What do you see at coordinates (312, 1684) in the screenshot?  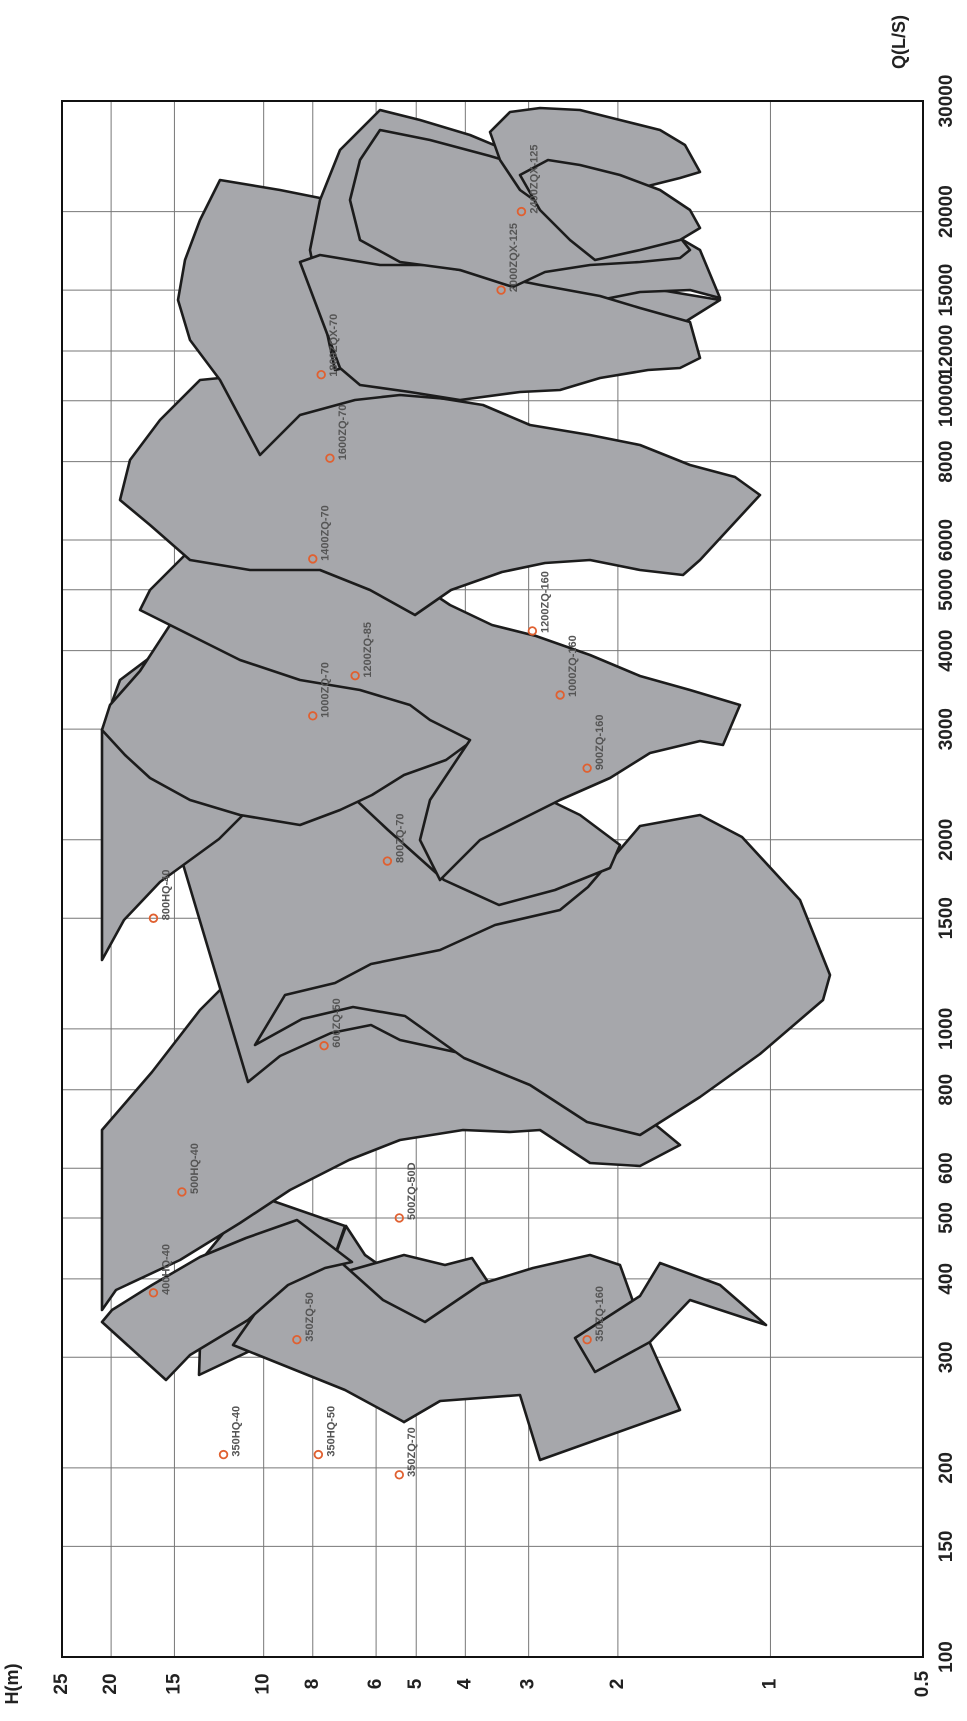 I see `y-tick-label: 8` at bounding box center [312, 1684].